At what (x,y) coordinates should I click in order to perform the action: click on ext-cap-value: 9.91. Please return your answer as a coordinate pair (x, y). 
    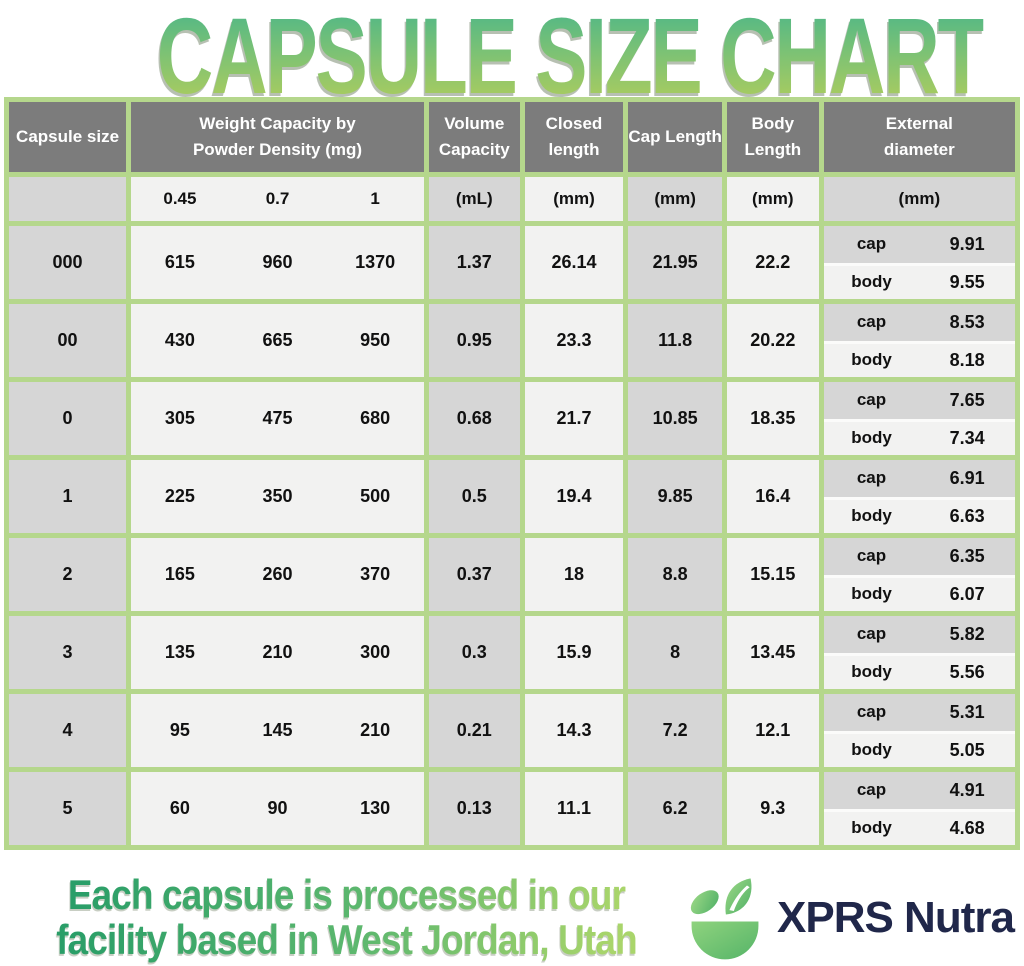
    Looking at the image, I should click on (967, 243).